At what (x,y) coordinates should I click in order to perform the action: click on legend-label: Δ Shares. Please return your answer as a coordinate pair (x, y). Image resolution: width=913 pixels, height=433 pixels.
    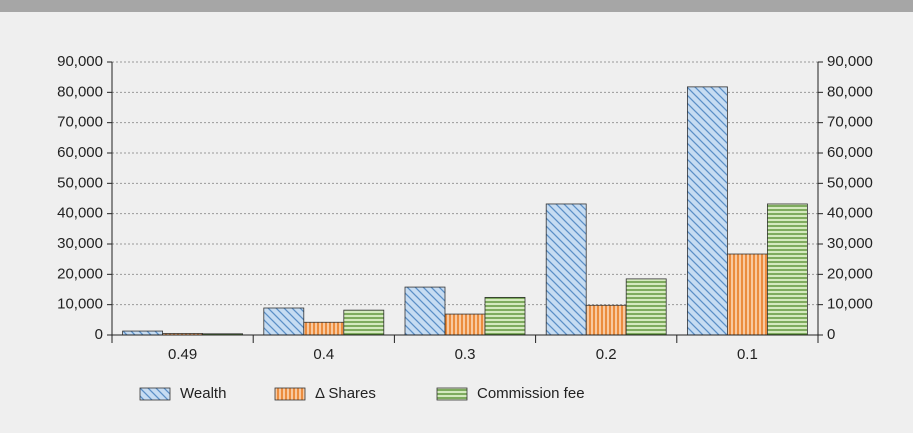
    Looking at the image, I should click on (345, 393).